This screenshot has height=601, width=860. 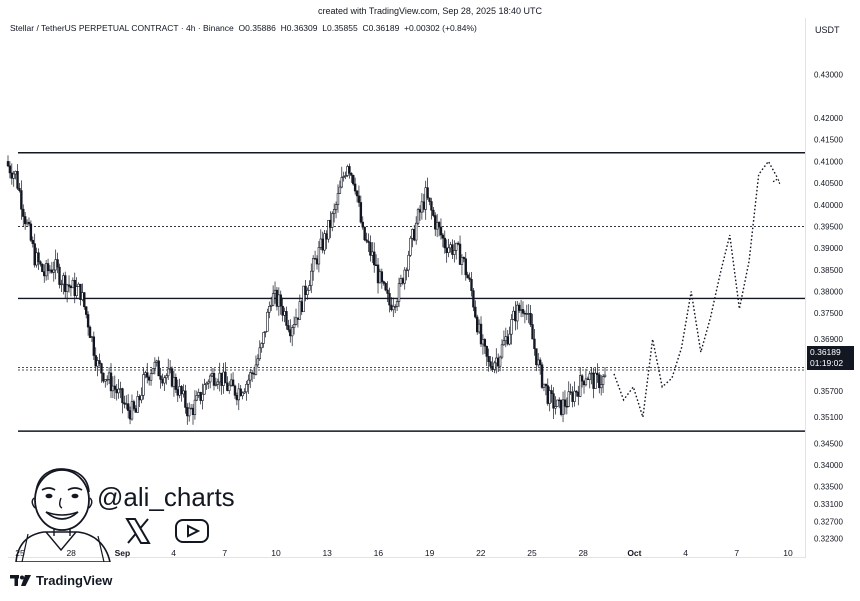 I want to click on y-tick-label: 0.39500, so click(x=828, y=226).